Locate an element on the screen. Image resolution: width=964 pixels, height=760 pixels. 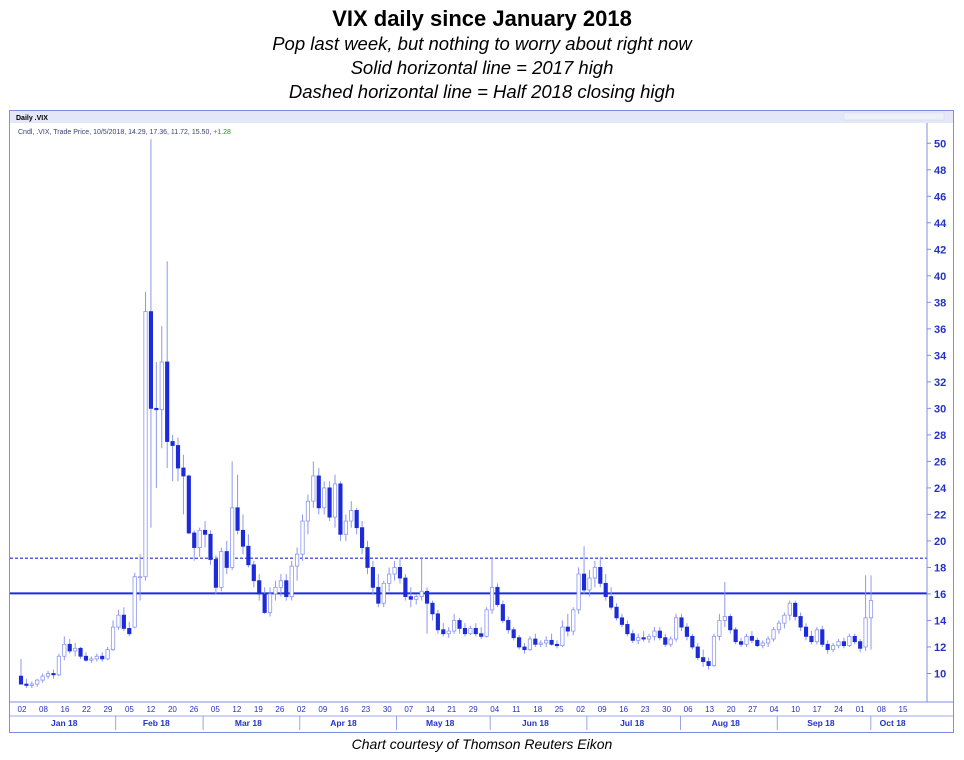
x-tick-label: 08 is located at coordinates (43, 709).